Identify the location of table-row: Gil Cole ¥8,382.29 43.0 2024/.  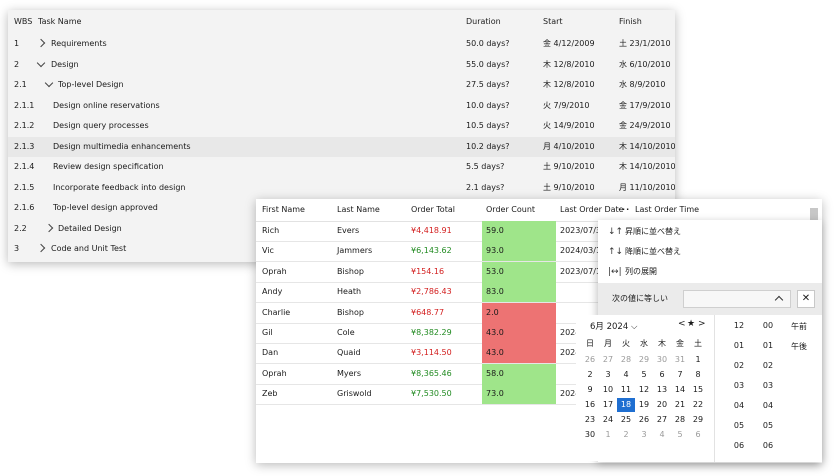
(432, 333).